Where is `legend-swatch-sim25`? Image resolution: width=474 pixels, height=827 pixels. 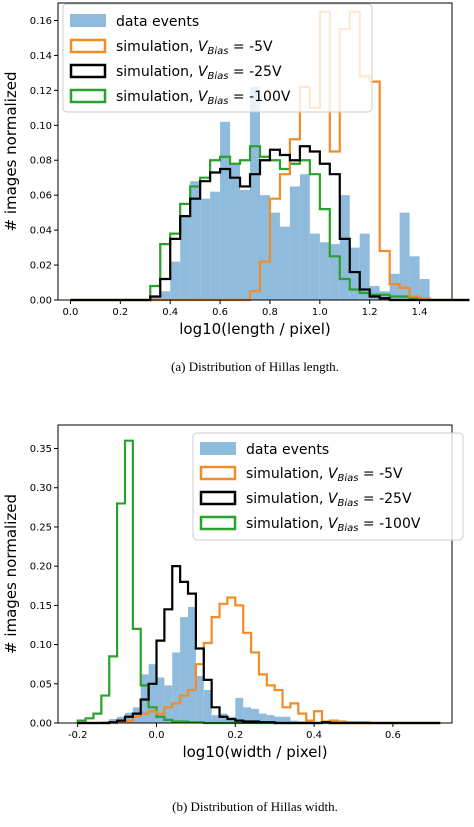
legend-swatch-sim25 is located at coordinates (218, 498).